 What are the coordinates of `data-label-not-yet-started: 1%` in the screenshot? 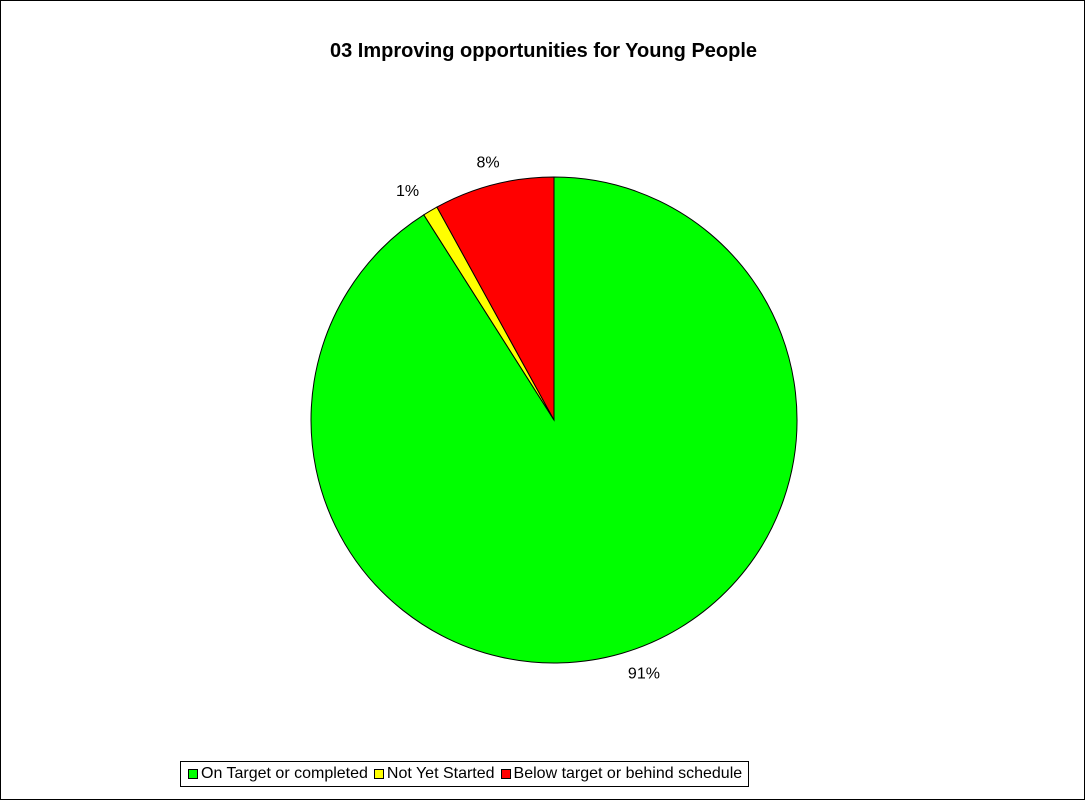 It's located at (407, 191).